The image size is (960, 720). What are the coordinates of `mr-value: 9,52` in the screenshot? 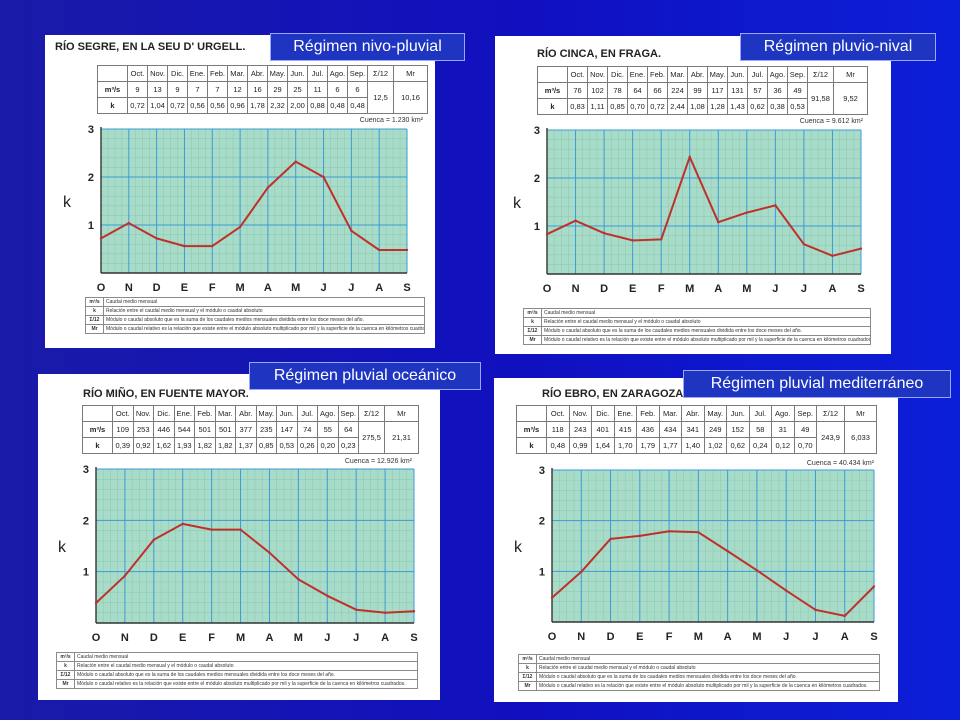 It's located at (850, 98).